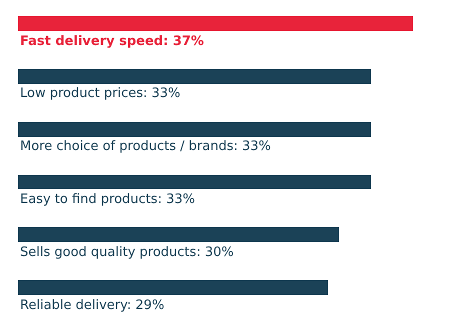  Describe the element at coordinates (82, 93) in the screenshot. I see `y-tick-label: Low product prices` at that location.